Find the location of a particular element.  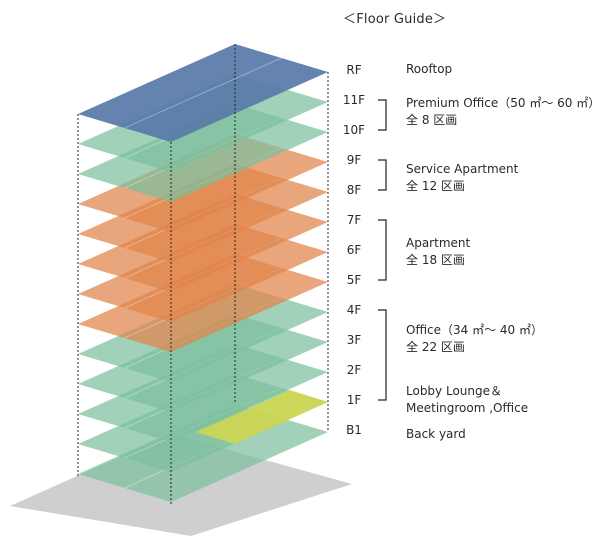

zone-name: Back yard is located at coordinates (436, 434).